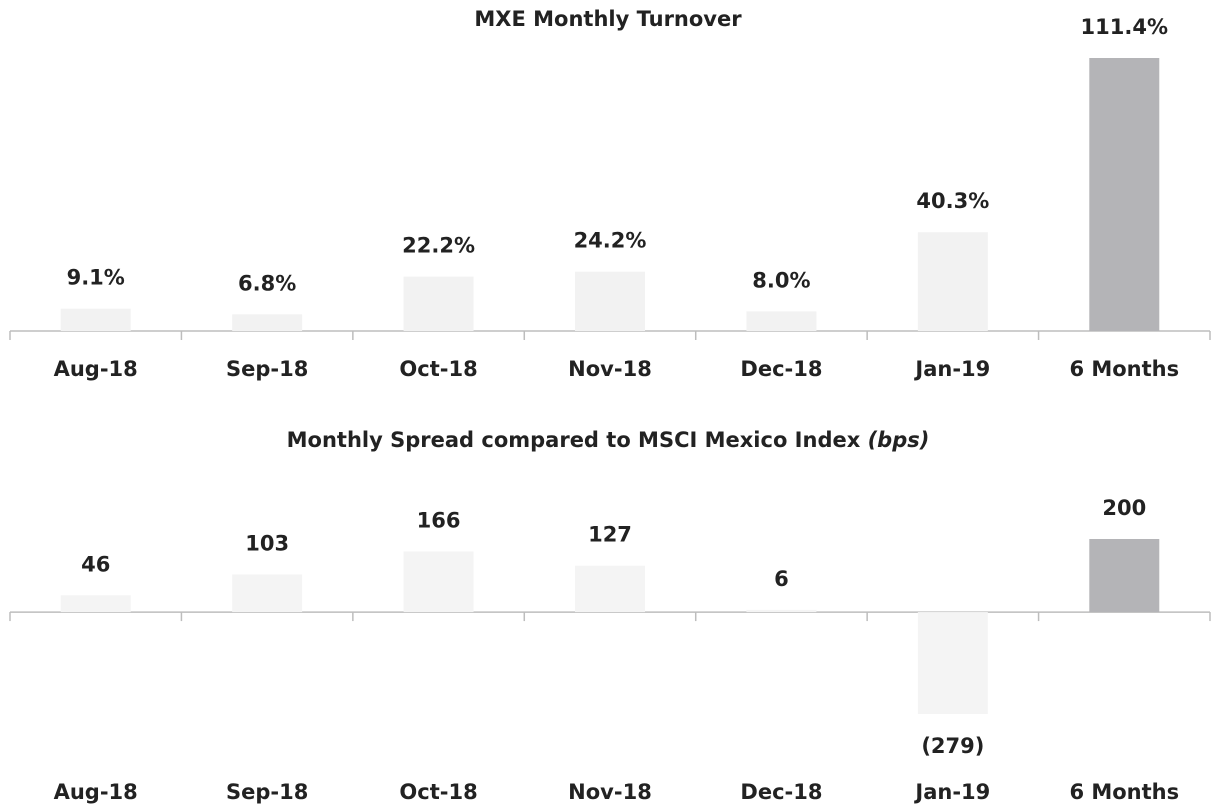 This screenshot has height=808, width=1216. I want to click on data-label: 46, so click(95, 564).